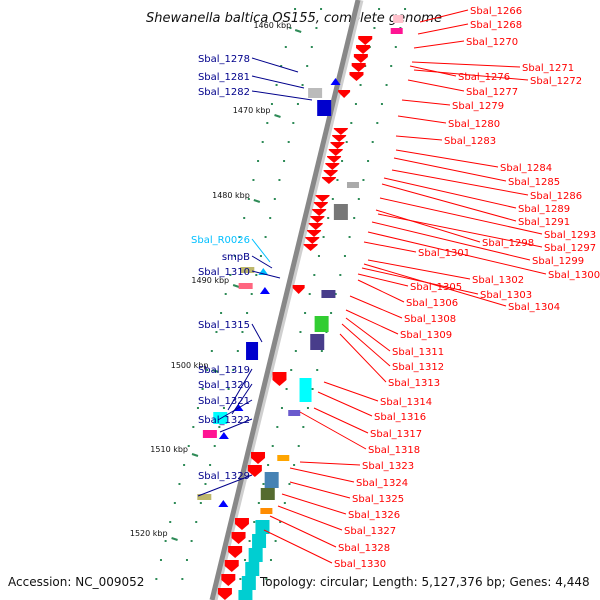  I want to click on left-gene-label: Sbal_1281, so click(224, 77).